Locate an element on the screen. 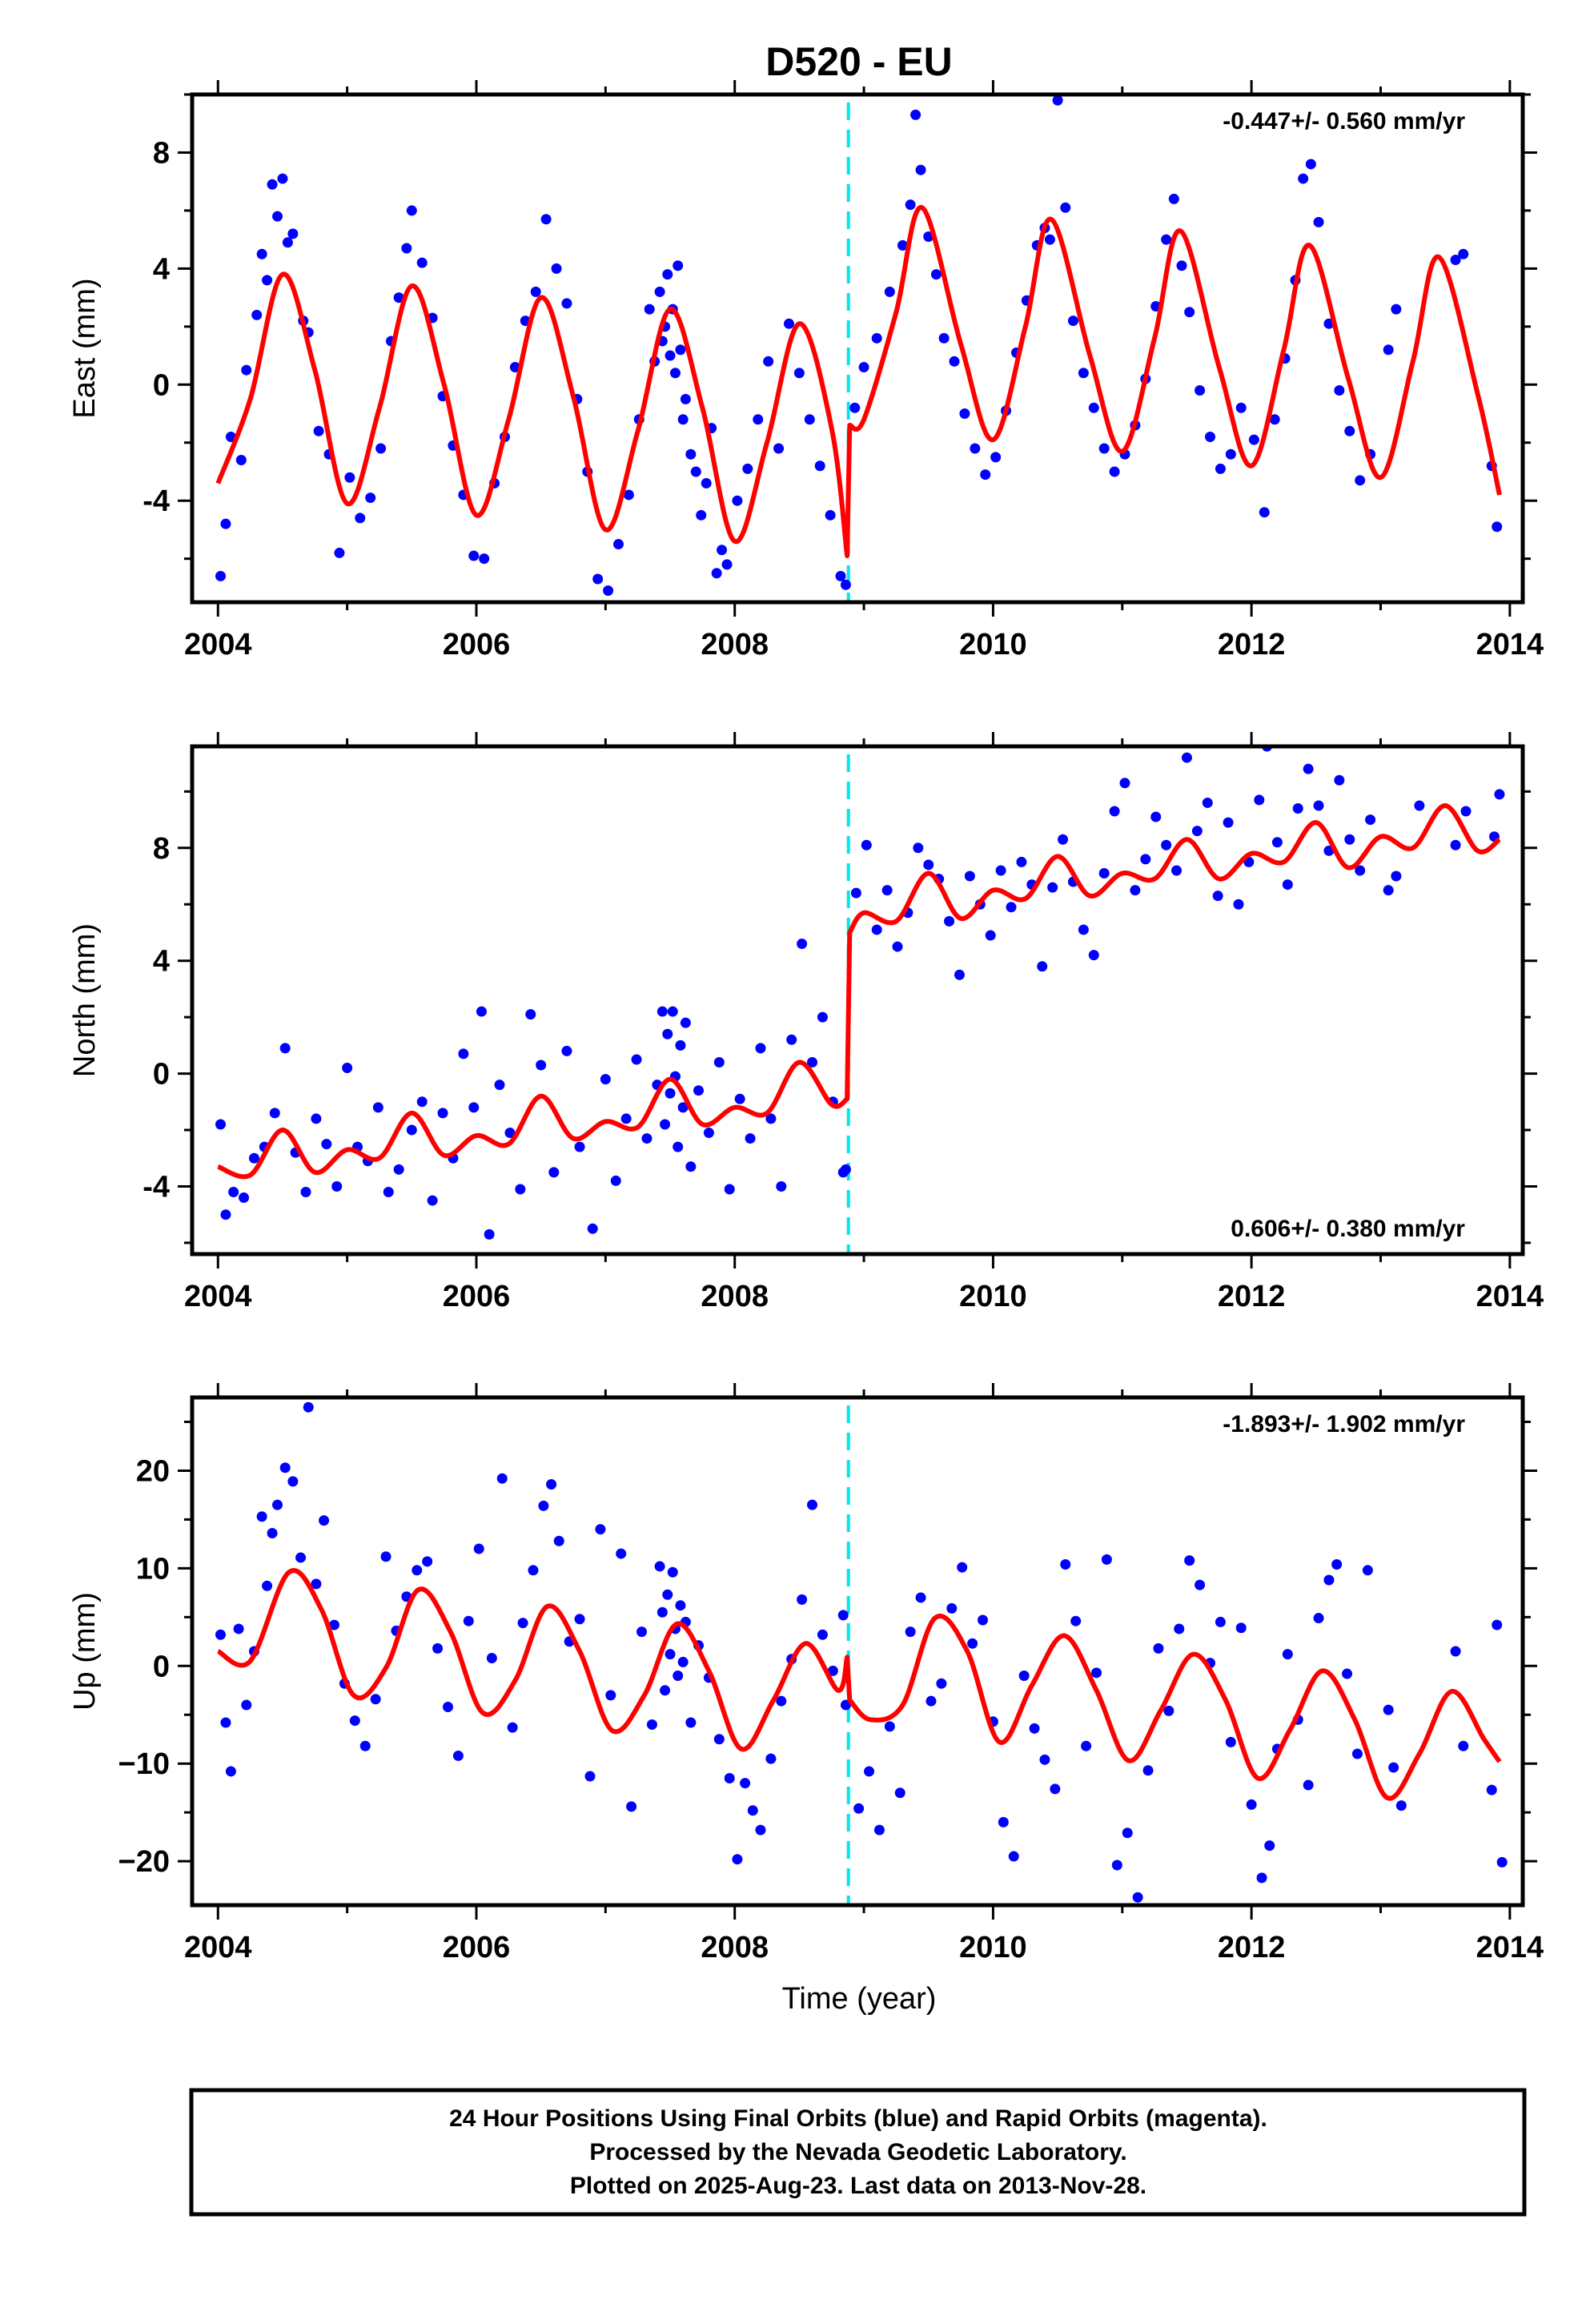 This screenshot has width=1590, height=2324. north-model-curve is located at coordinates (859, 991).